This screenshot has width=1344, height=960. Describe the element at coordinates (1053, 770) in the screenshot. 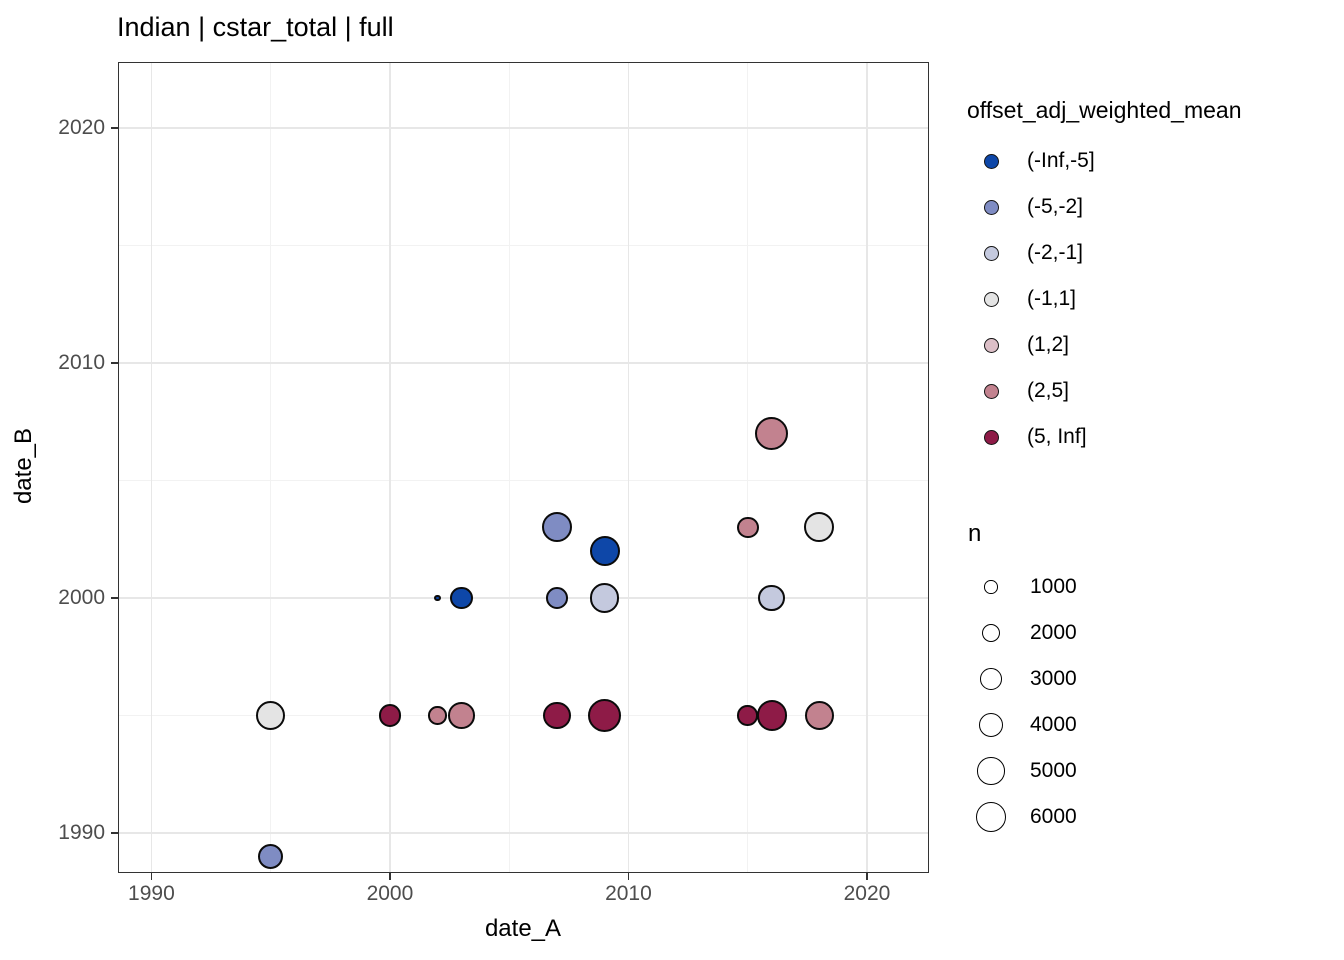

I see `size-legend-label: 5000` at that location.